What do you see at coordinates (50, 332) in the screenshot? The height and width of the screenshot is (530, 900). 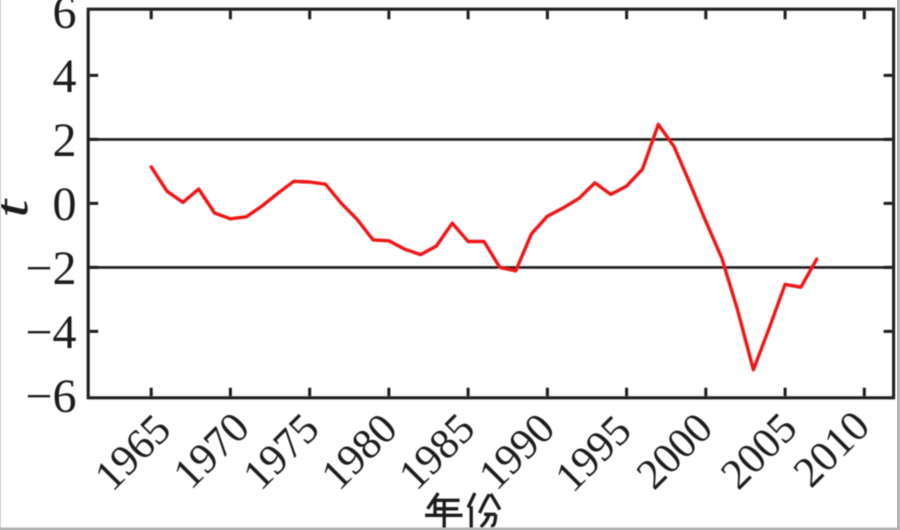 I see `svg-text: −4` at bounding box center [50, 332].